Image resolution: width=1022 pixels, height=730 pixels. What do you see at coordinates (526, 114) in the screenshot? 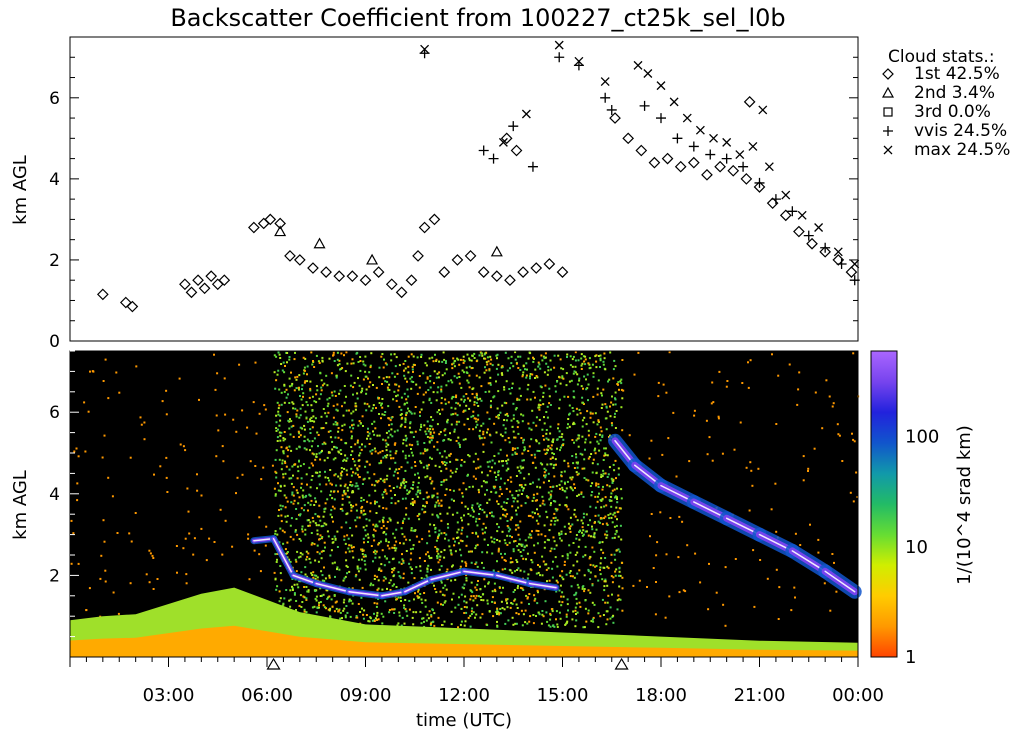
I see `data-point-max` at bounding box center [526, 114].